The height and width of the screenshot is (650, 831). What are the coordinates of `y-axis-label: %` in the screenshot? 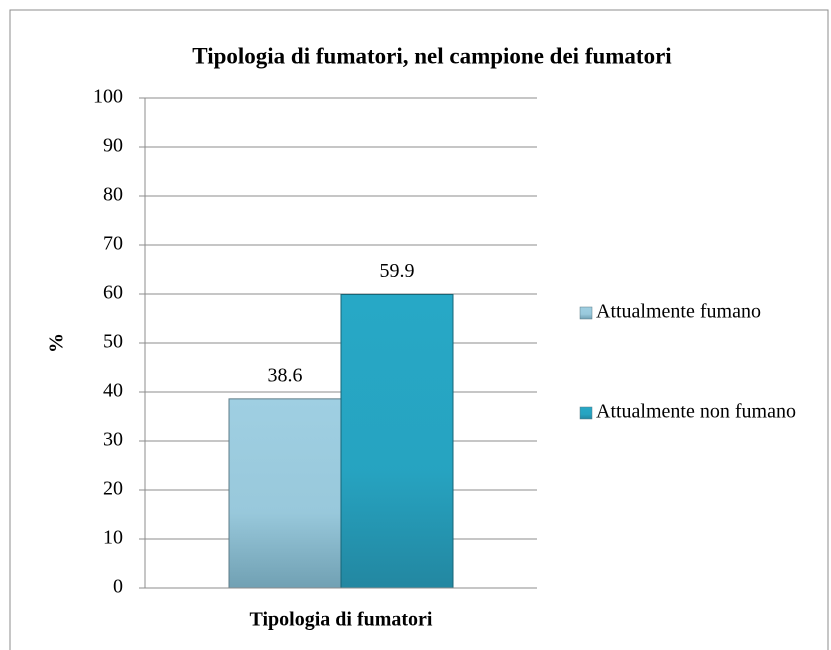 It's located at (57, 343).